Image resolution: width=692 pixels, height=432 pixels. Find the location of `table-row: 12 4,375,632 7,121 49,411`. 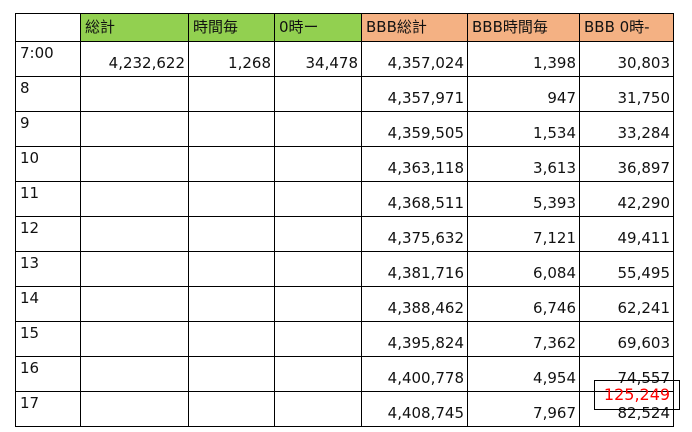

table-row: 12 4,375,632 7,121 49,411 is located at coordinates (344, 234).